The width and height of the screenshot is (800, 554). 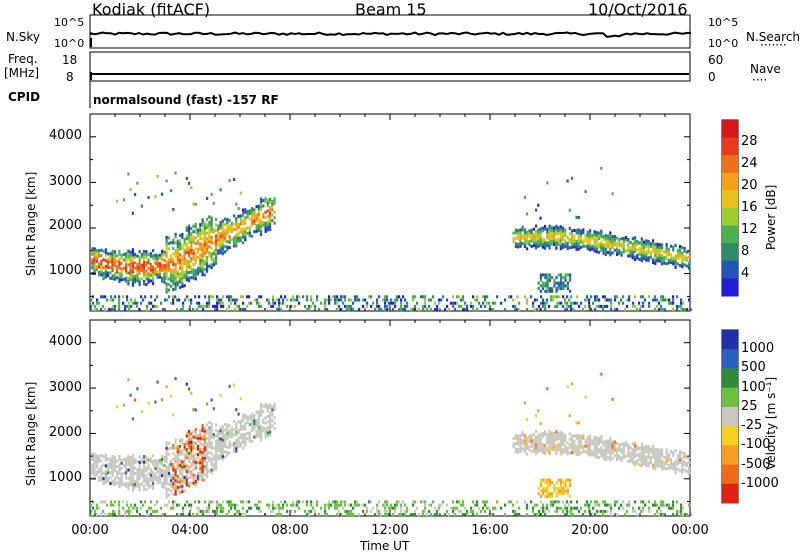 I want to click on velocity-colorbar-tick: -500, so click(x=756, y=464).